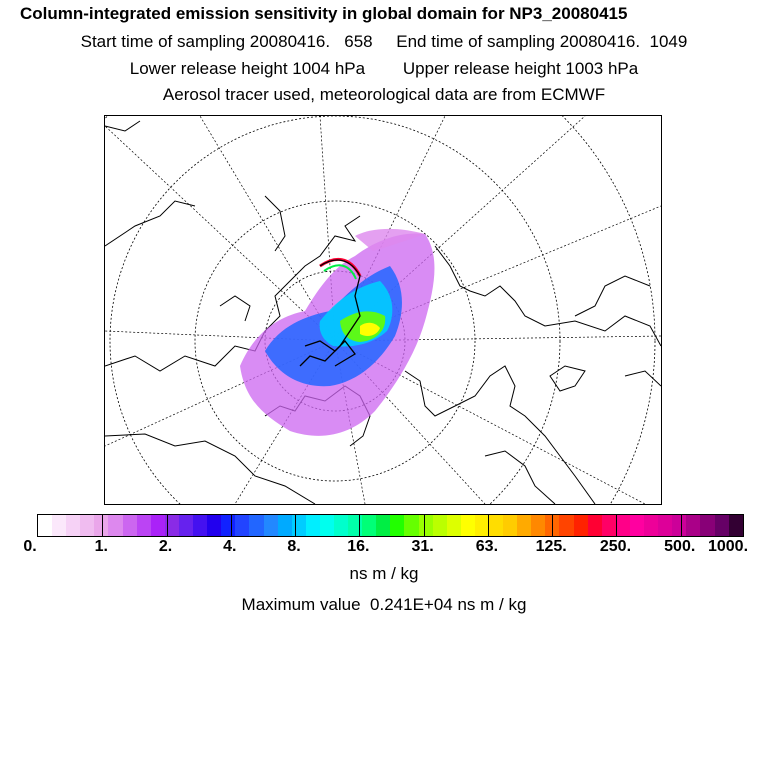 Image resolution: width=768 pixels, height=768 pixels. Describe the element at coordinates (615, 546) in the screenshot. I see `colorbar-tick-label: 250.` at that location.